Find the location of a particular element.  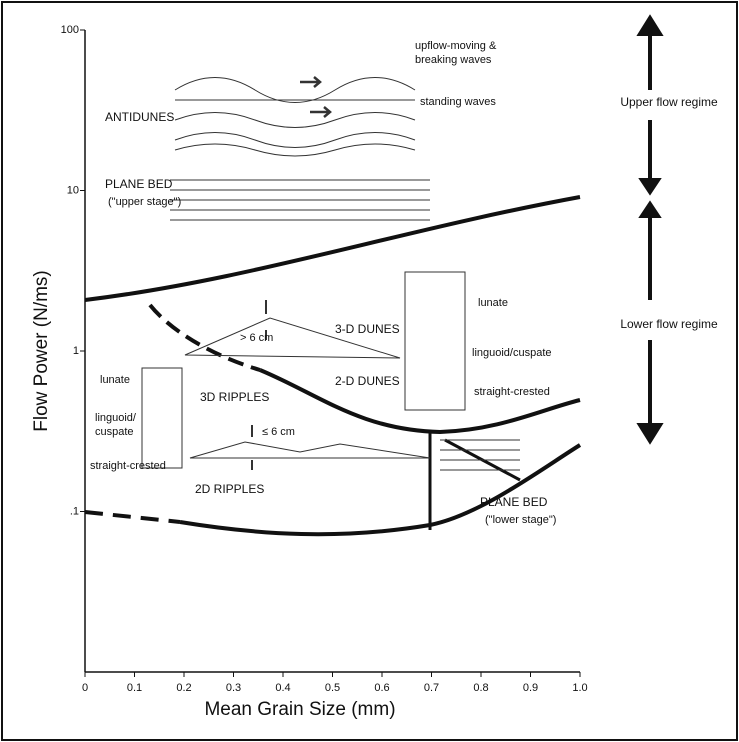

regime-arrows is located at coordinates (650, 229).